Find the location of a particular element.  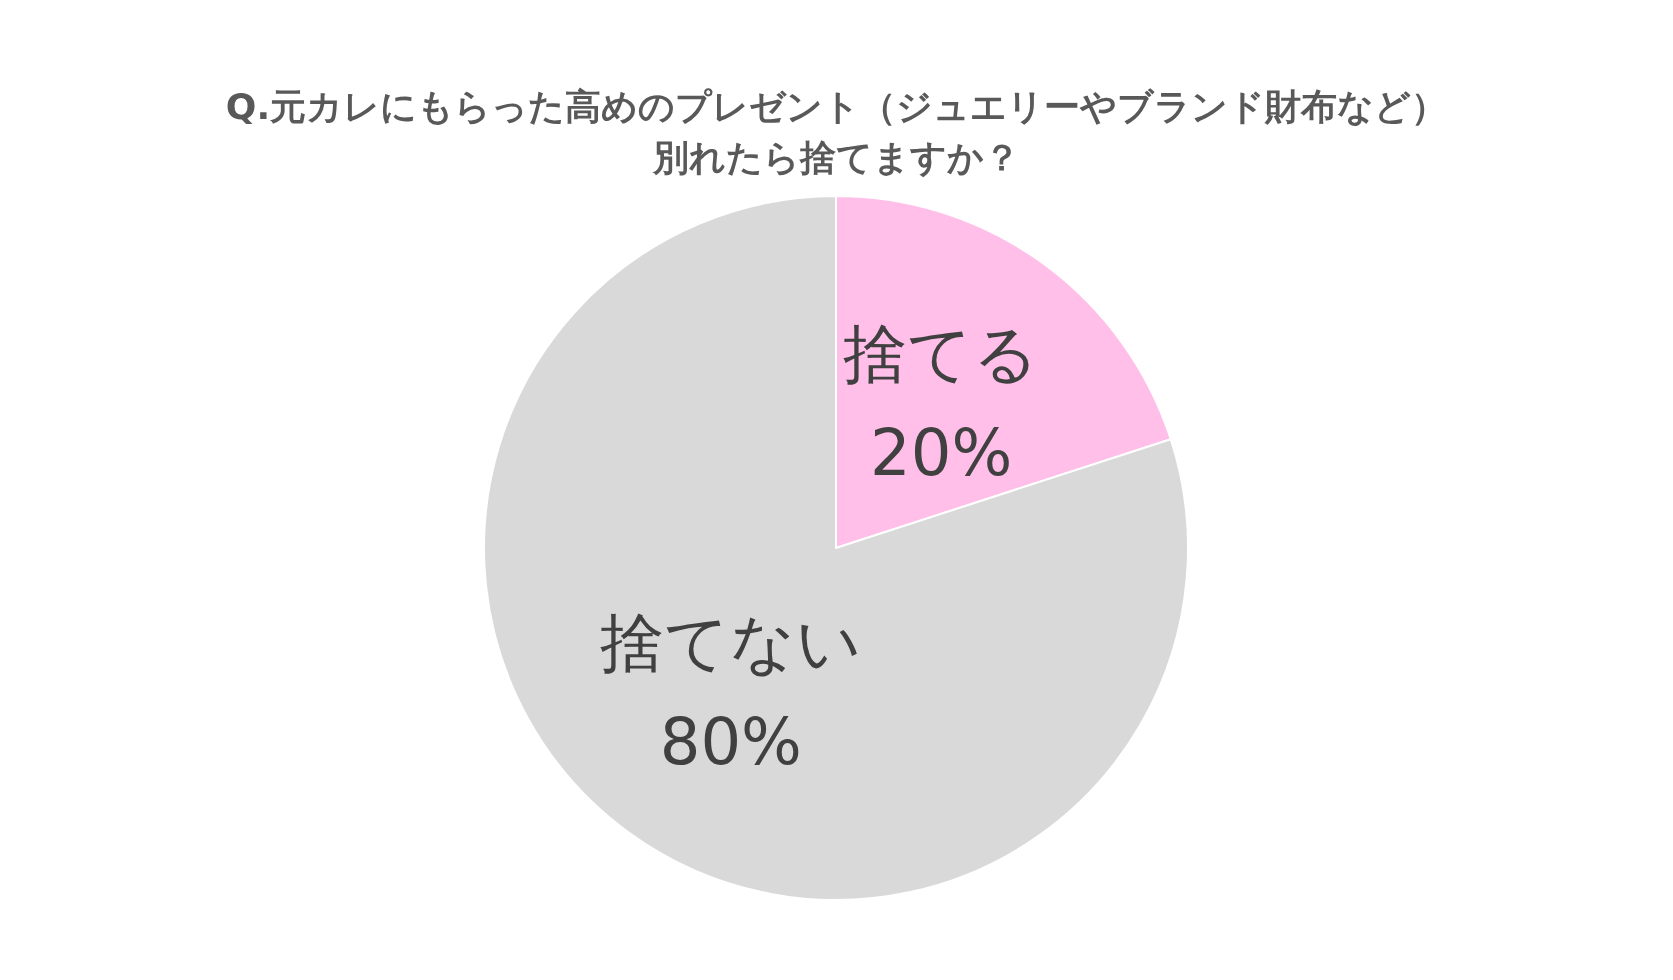

data-label: 80% is located at coordinates (730, 742).